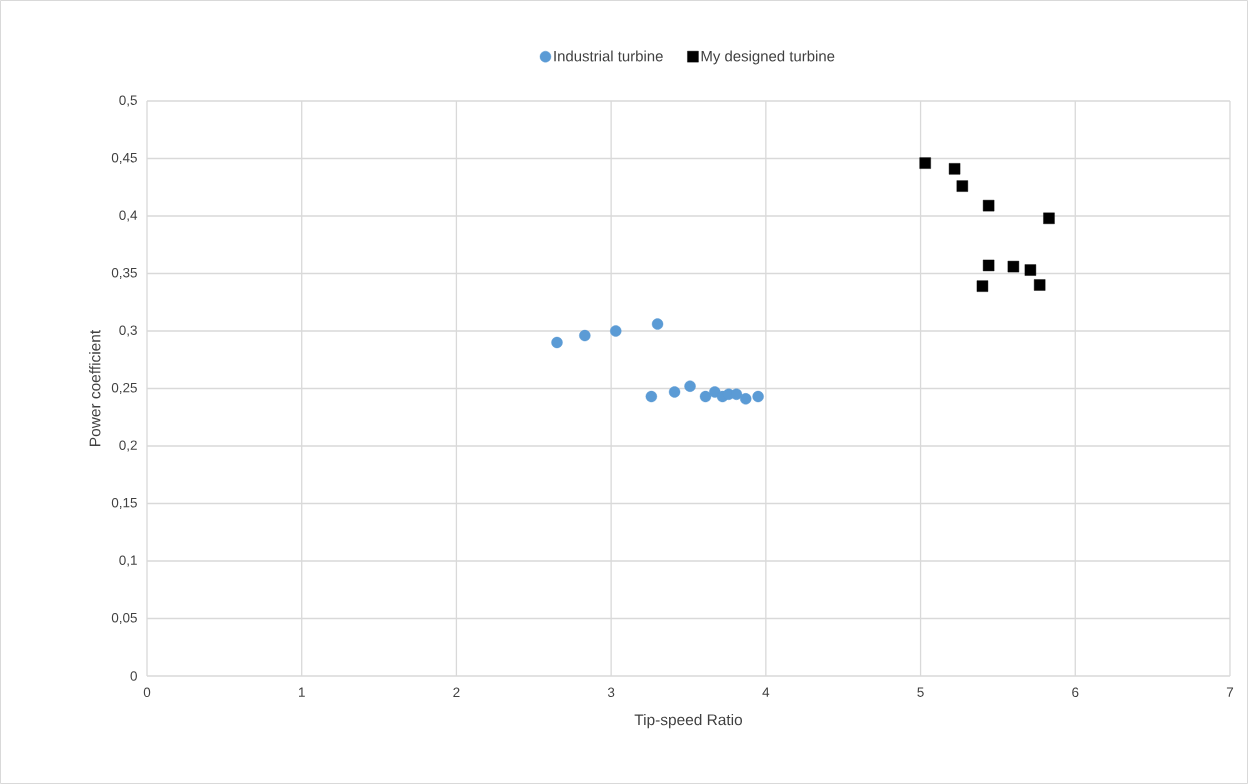 The height and width of the screenshot is (784, 1248). I want to click on x-tick-label: 6, so click(1075, 692).